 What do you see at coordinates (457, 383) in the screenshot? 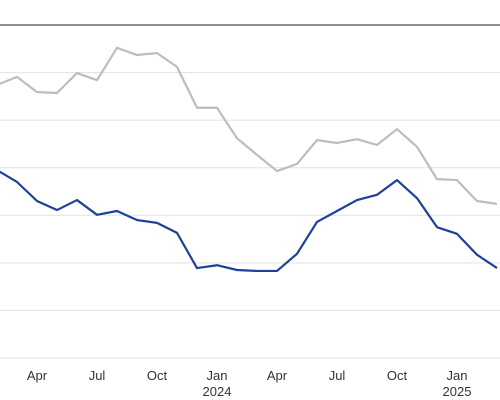
I see `x-tick-label: Jan 2025` at bounding box center [457, 383].